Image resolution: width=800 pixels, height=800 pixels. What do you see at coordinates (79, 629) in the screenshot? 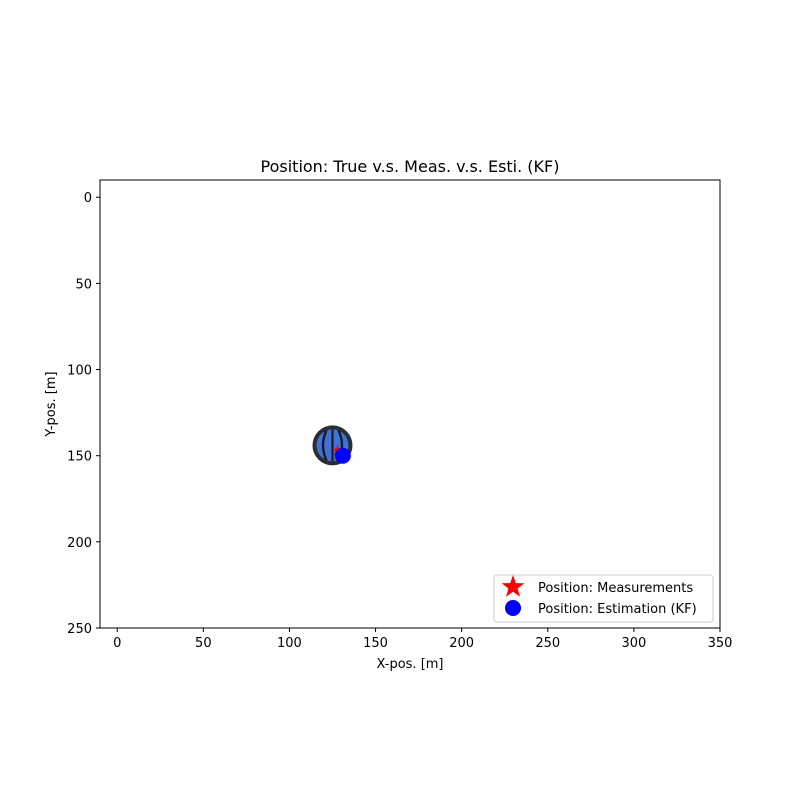
I see `y-tick-label: 250` at bounding box center [79, 629].